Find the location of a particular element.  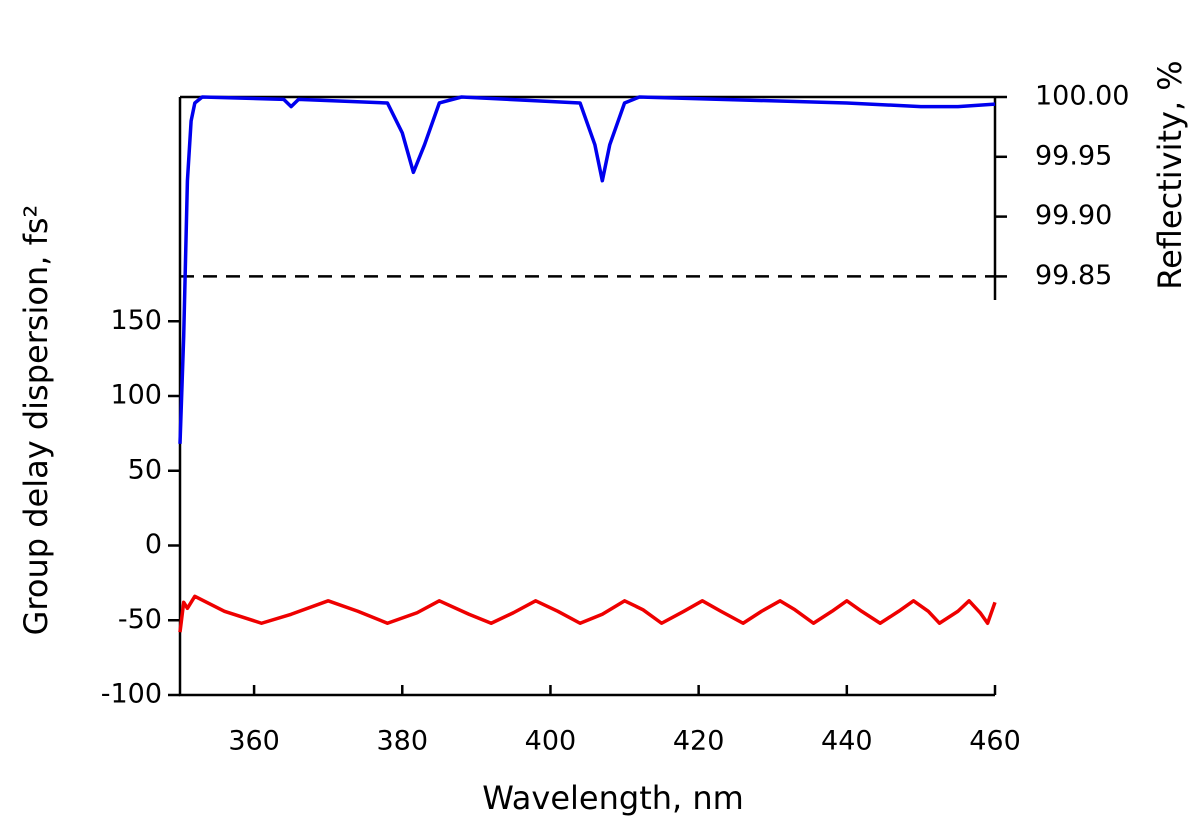

y-tick-label: 50 is located at coordinates (145, 469).